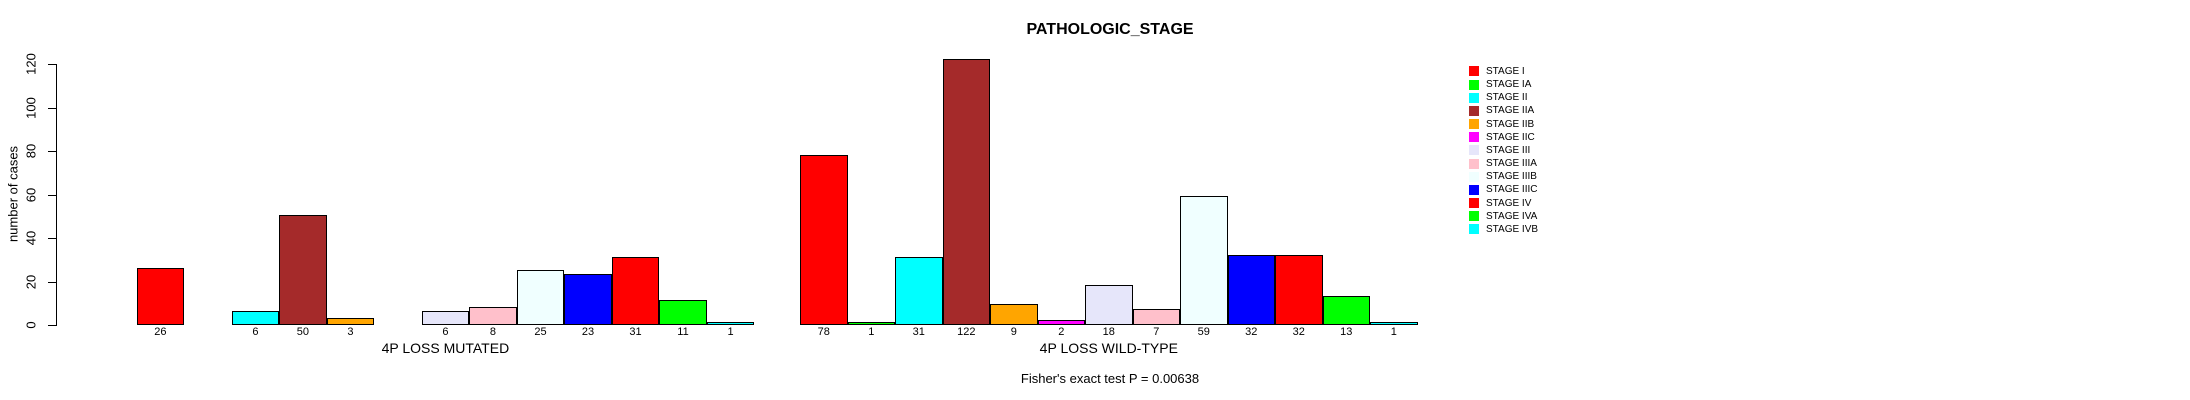 This screenshot has height=400, width=2190. I want to click on bar-value-label: 78, so click(823, 332).